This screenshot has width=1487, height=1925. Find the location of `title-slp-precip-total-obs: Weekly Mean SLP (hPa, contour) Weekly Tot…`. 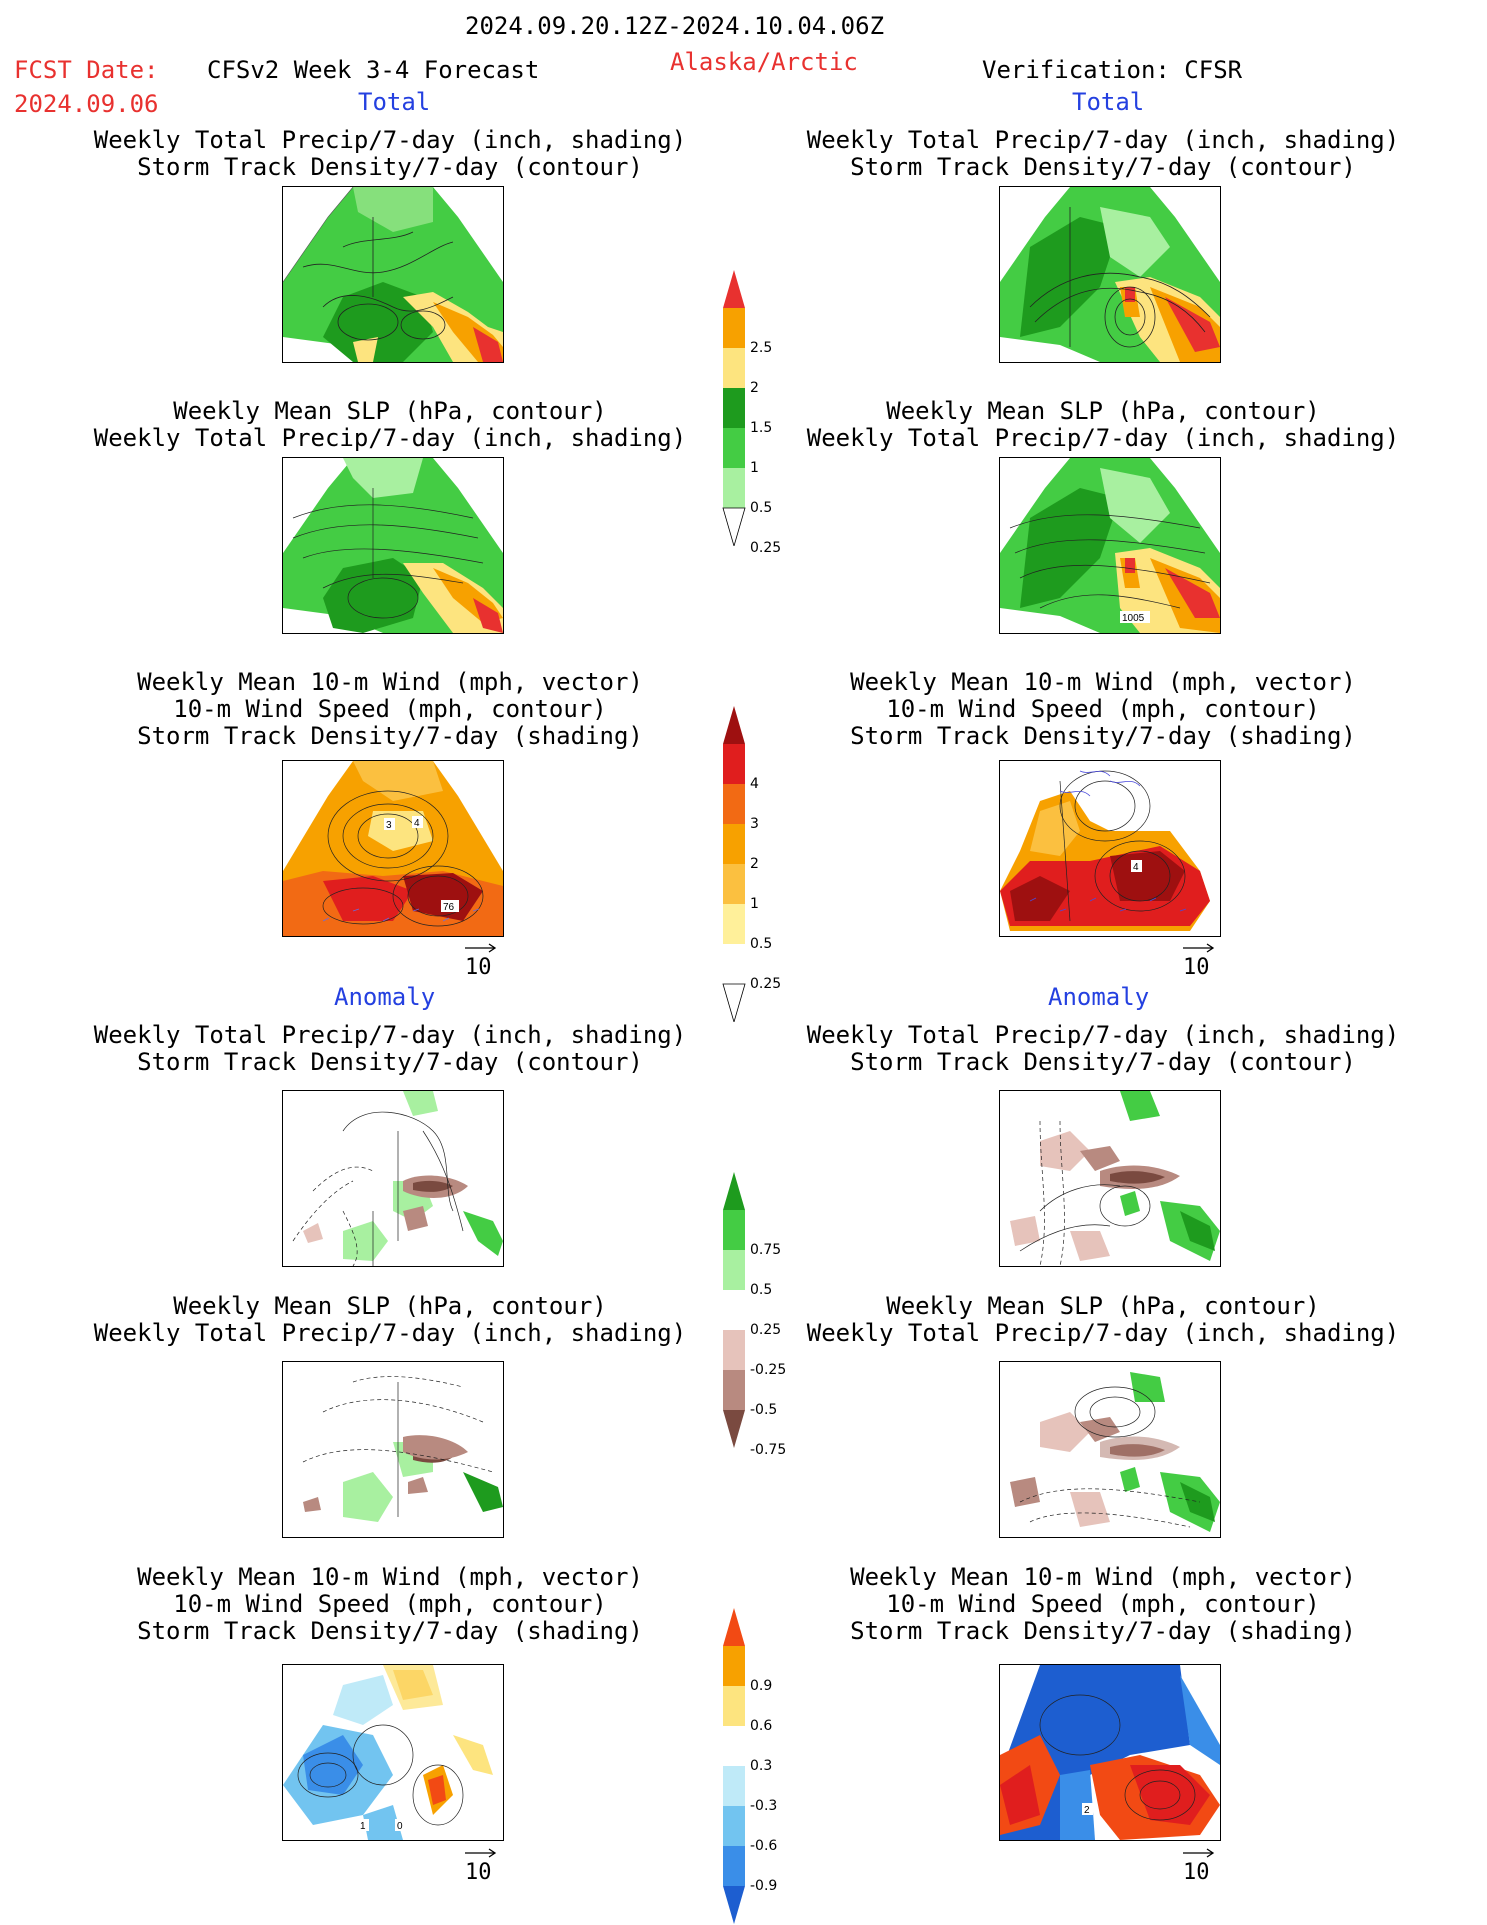

title-slp-precip-total-obs: Weekly Mean SLP (hPa, contour) Weekly Tot… is located at coordinates (1103, 424).